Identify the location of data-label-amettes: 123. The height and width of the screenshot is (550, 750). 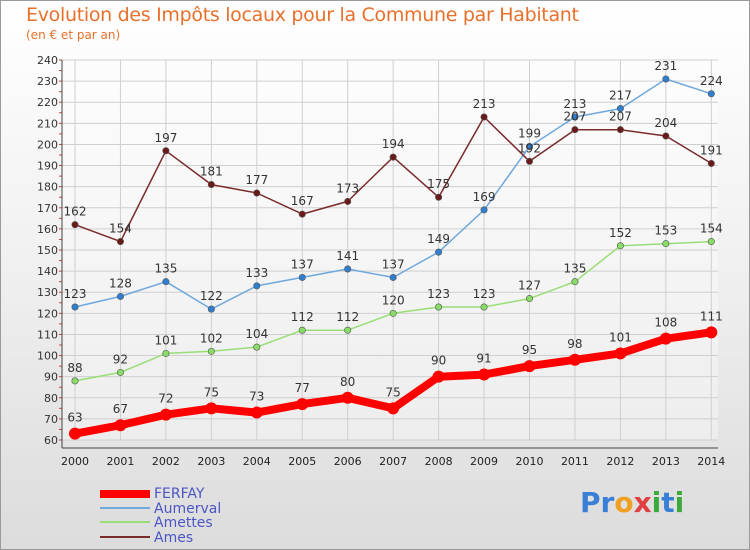
(438, 294).